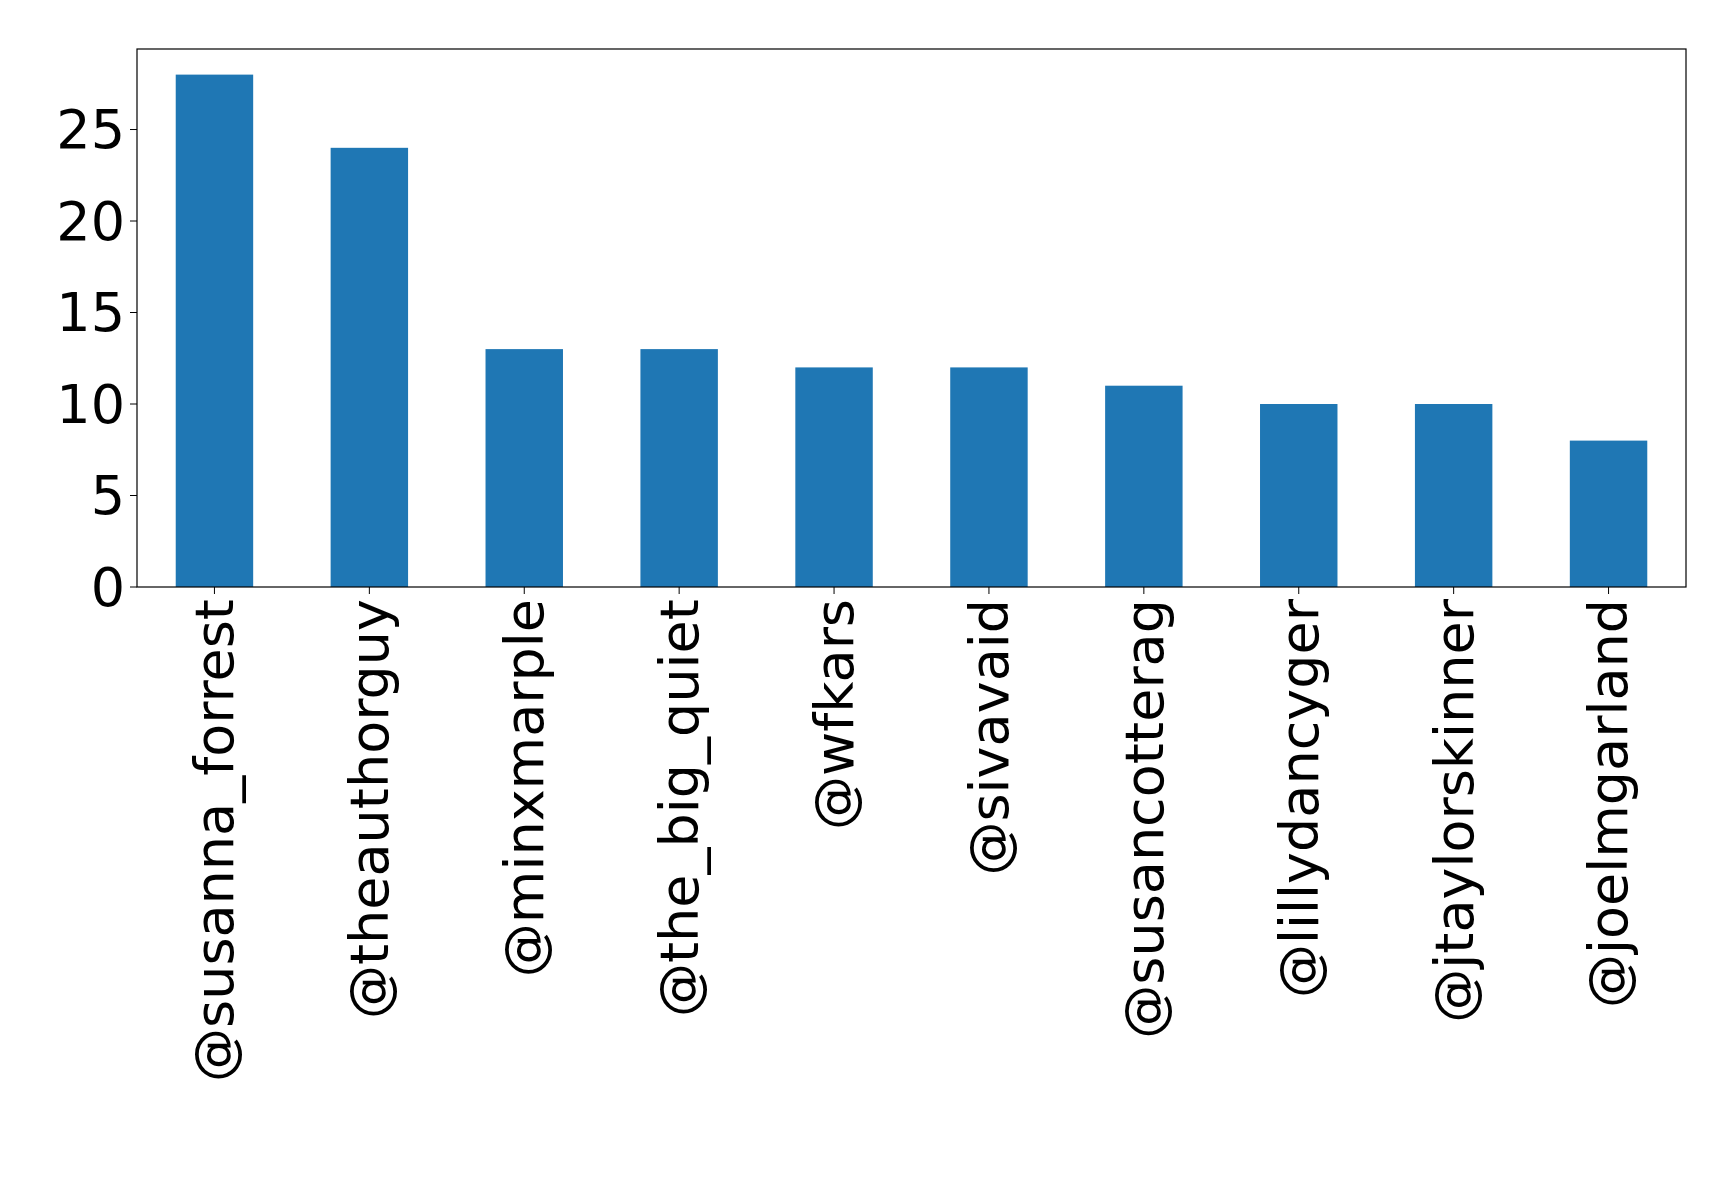 The height and width of the screenshot is (1187, 1719). What do you see at coordinates (680, 808) in the screenshot?
I see `x-tick-label: @the_big_quiet` at bounding box center [680, 808].